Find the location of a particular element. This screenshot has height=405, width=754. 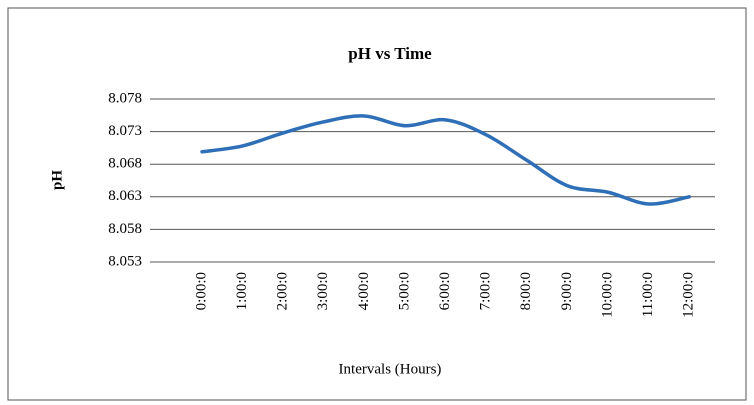

y-tick-label: 8.068 is located at coordinates (125, 164).